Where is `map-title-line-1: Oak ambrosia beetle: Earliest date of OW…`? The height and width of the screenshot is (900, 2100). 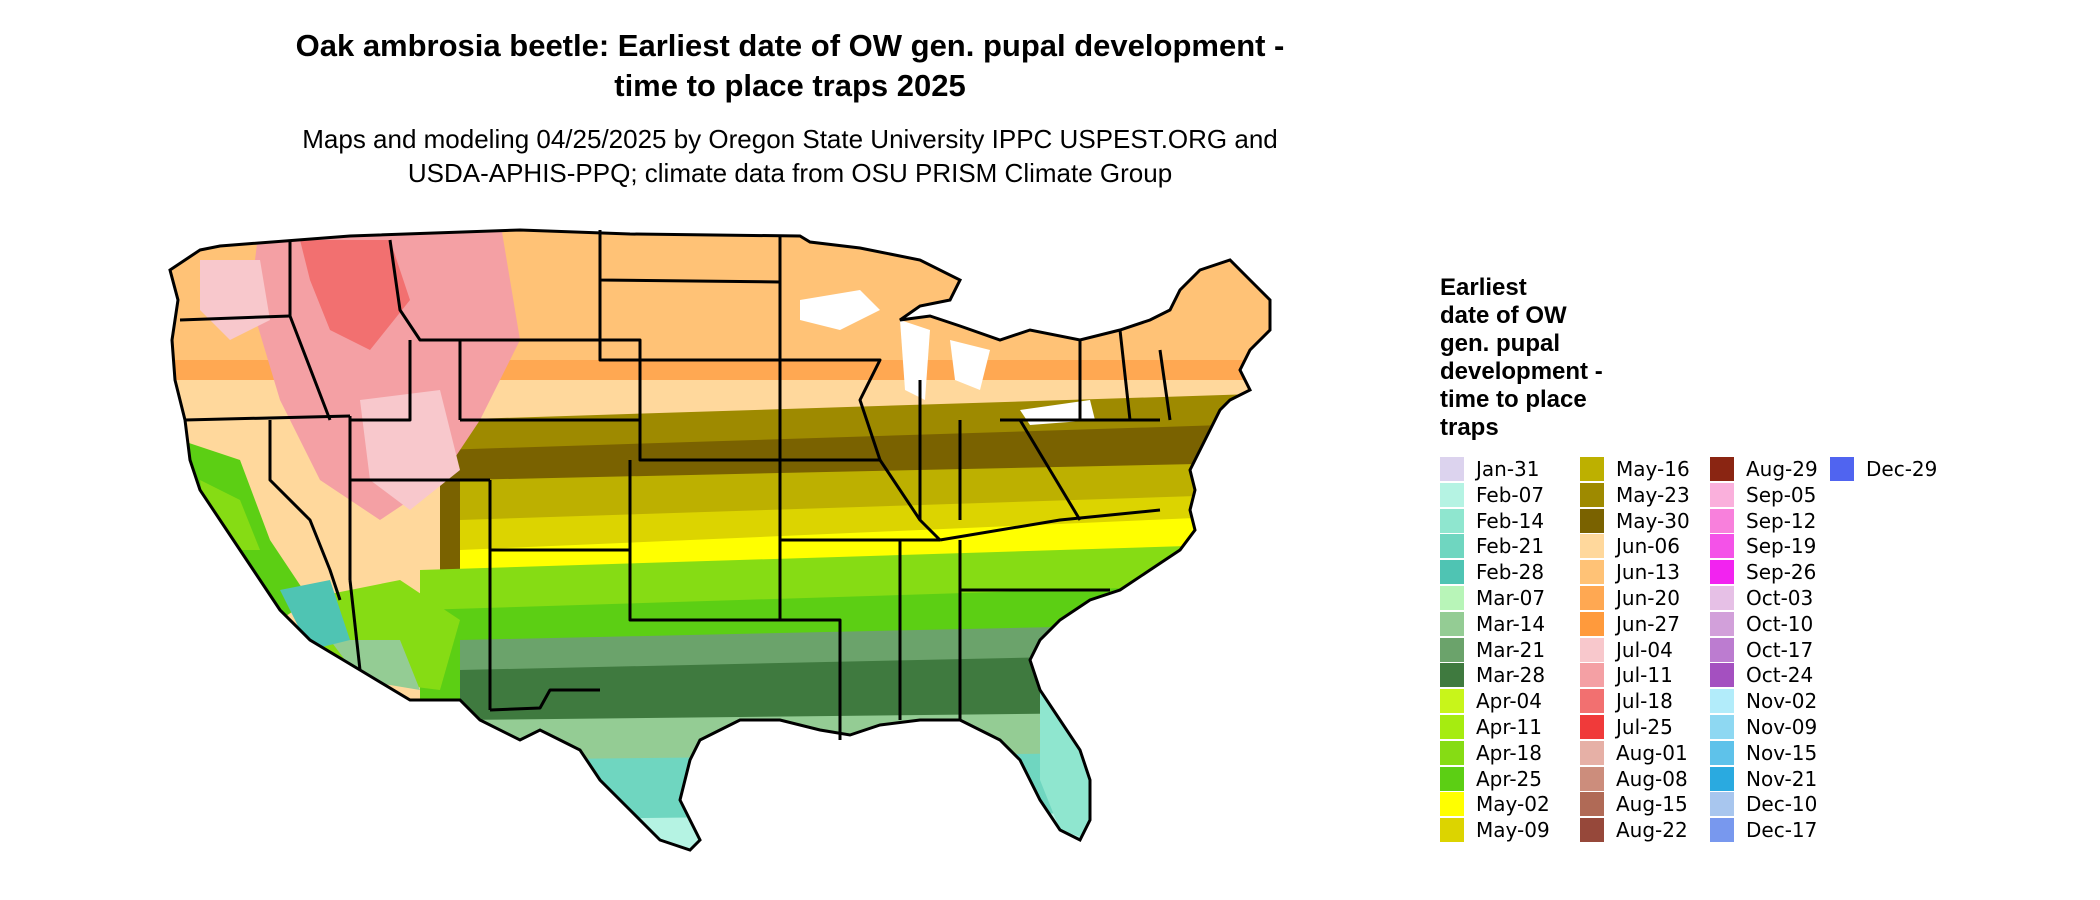 map-title-line-1: Oak ambrosia beetle: Earliest date of OW… is located at coordinates (790, 45).